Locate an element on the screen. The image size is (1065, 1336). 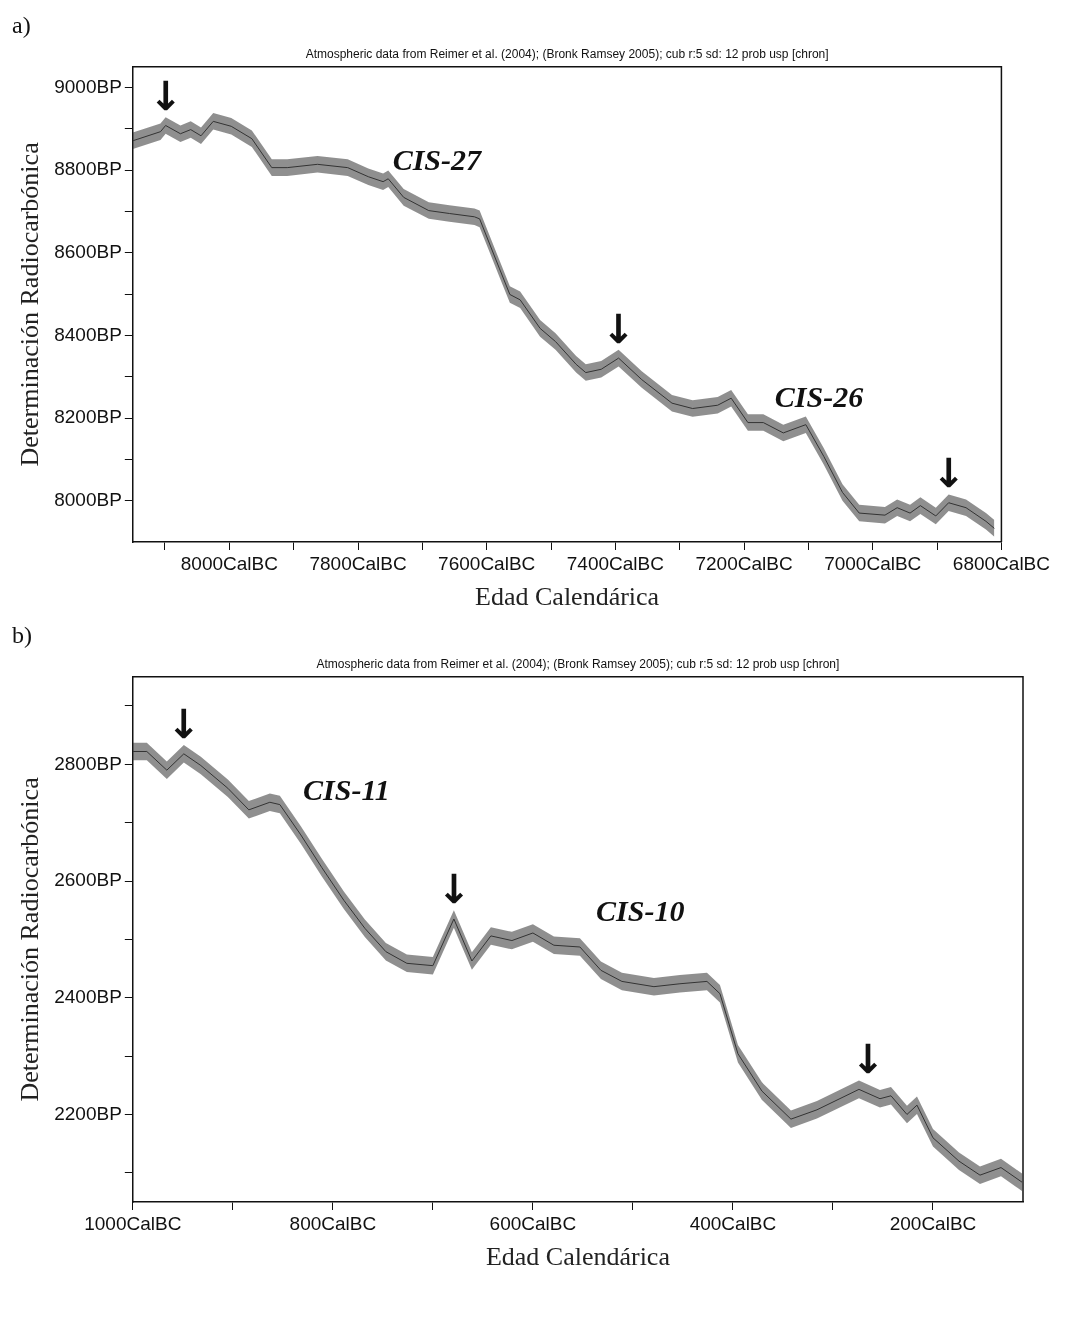
y-tick-label: 2800BP is located at coordinates (88, 763).